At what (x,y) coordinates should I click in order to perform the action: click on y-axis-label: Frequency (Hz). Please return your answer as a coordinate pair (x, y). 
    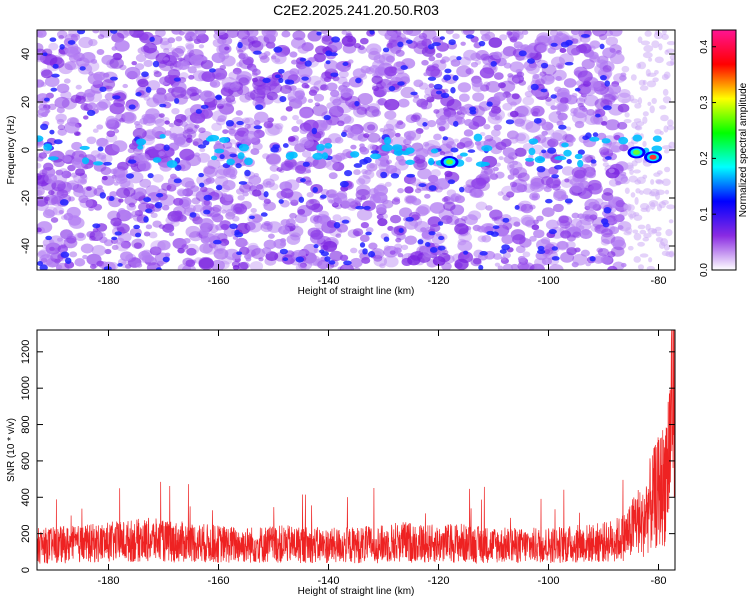
    Looking at the image, I should click on (11, 150).